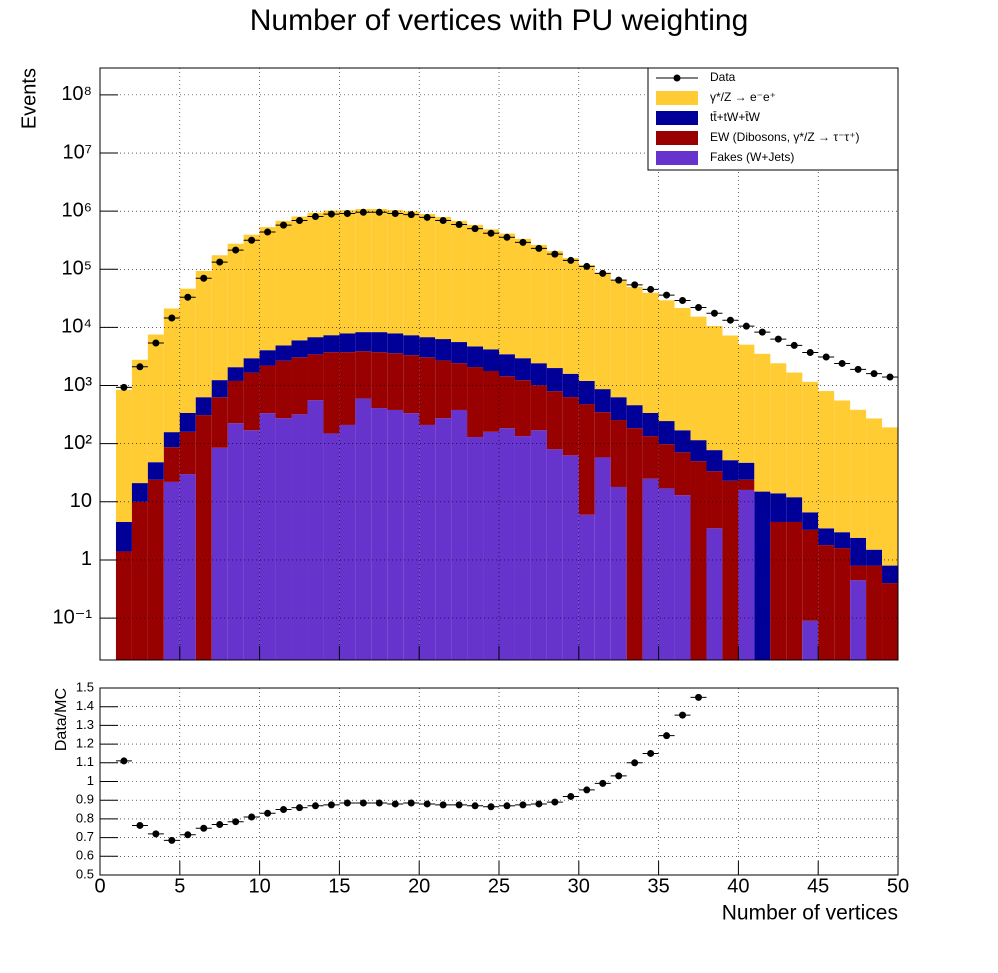  Describe the element at coordinates (658, 886) in the screenshot. I see `x-tick-label: 35` at that location.